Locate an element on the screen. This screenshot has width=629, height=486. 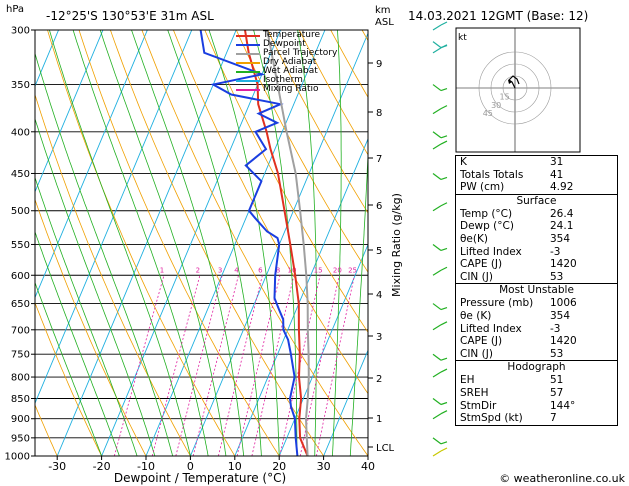
p-label-750: 750 is located at coordinates (20, 355).